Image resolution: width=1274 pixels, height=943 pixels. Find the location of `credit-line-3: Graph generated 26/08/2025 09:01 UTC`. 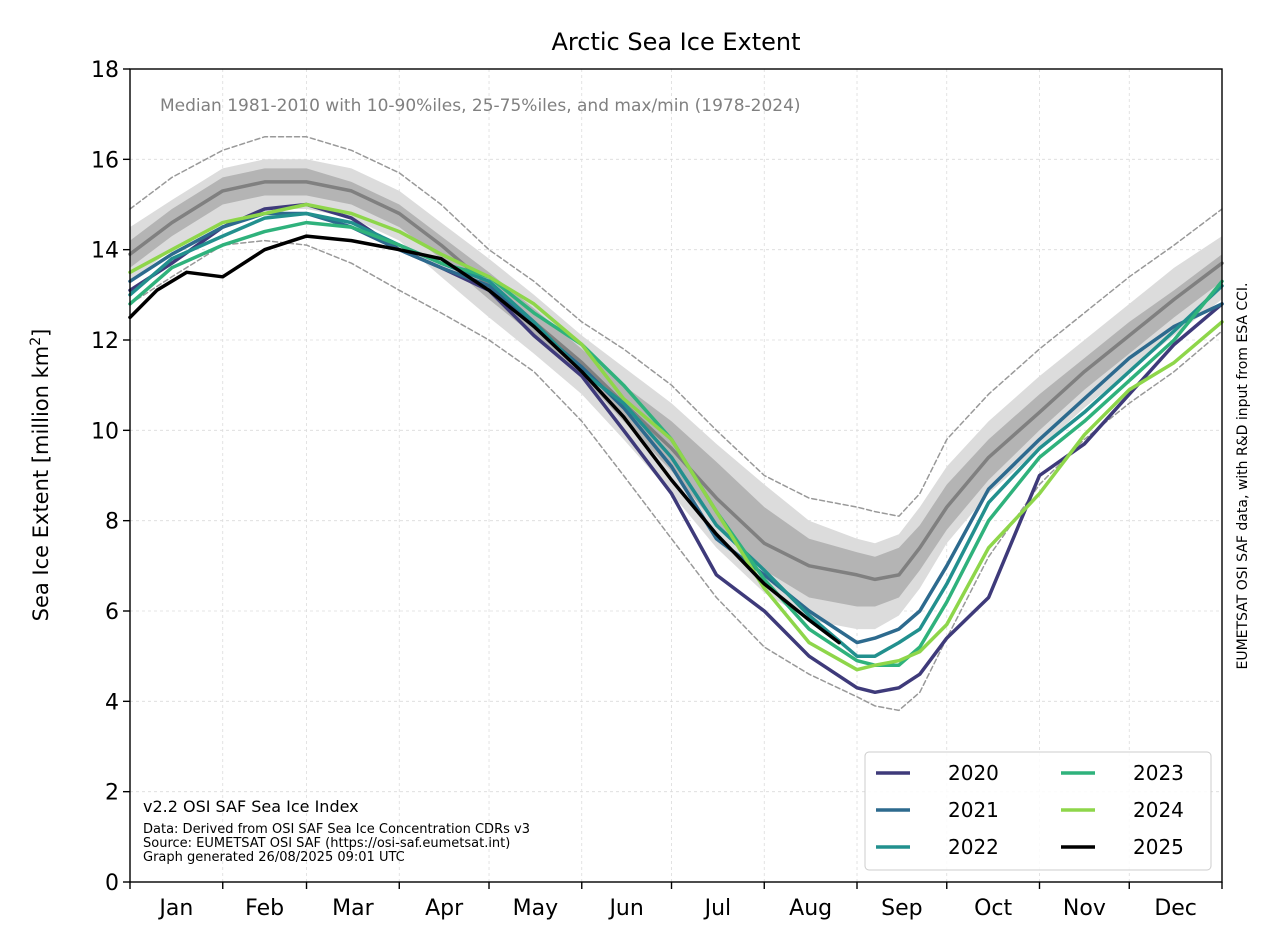

credit-line-3: Graph generated 26/08/2025 09:01 UTC is located at coordinates (274, 857).